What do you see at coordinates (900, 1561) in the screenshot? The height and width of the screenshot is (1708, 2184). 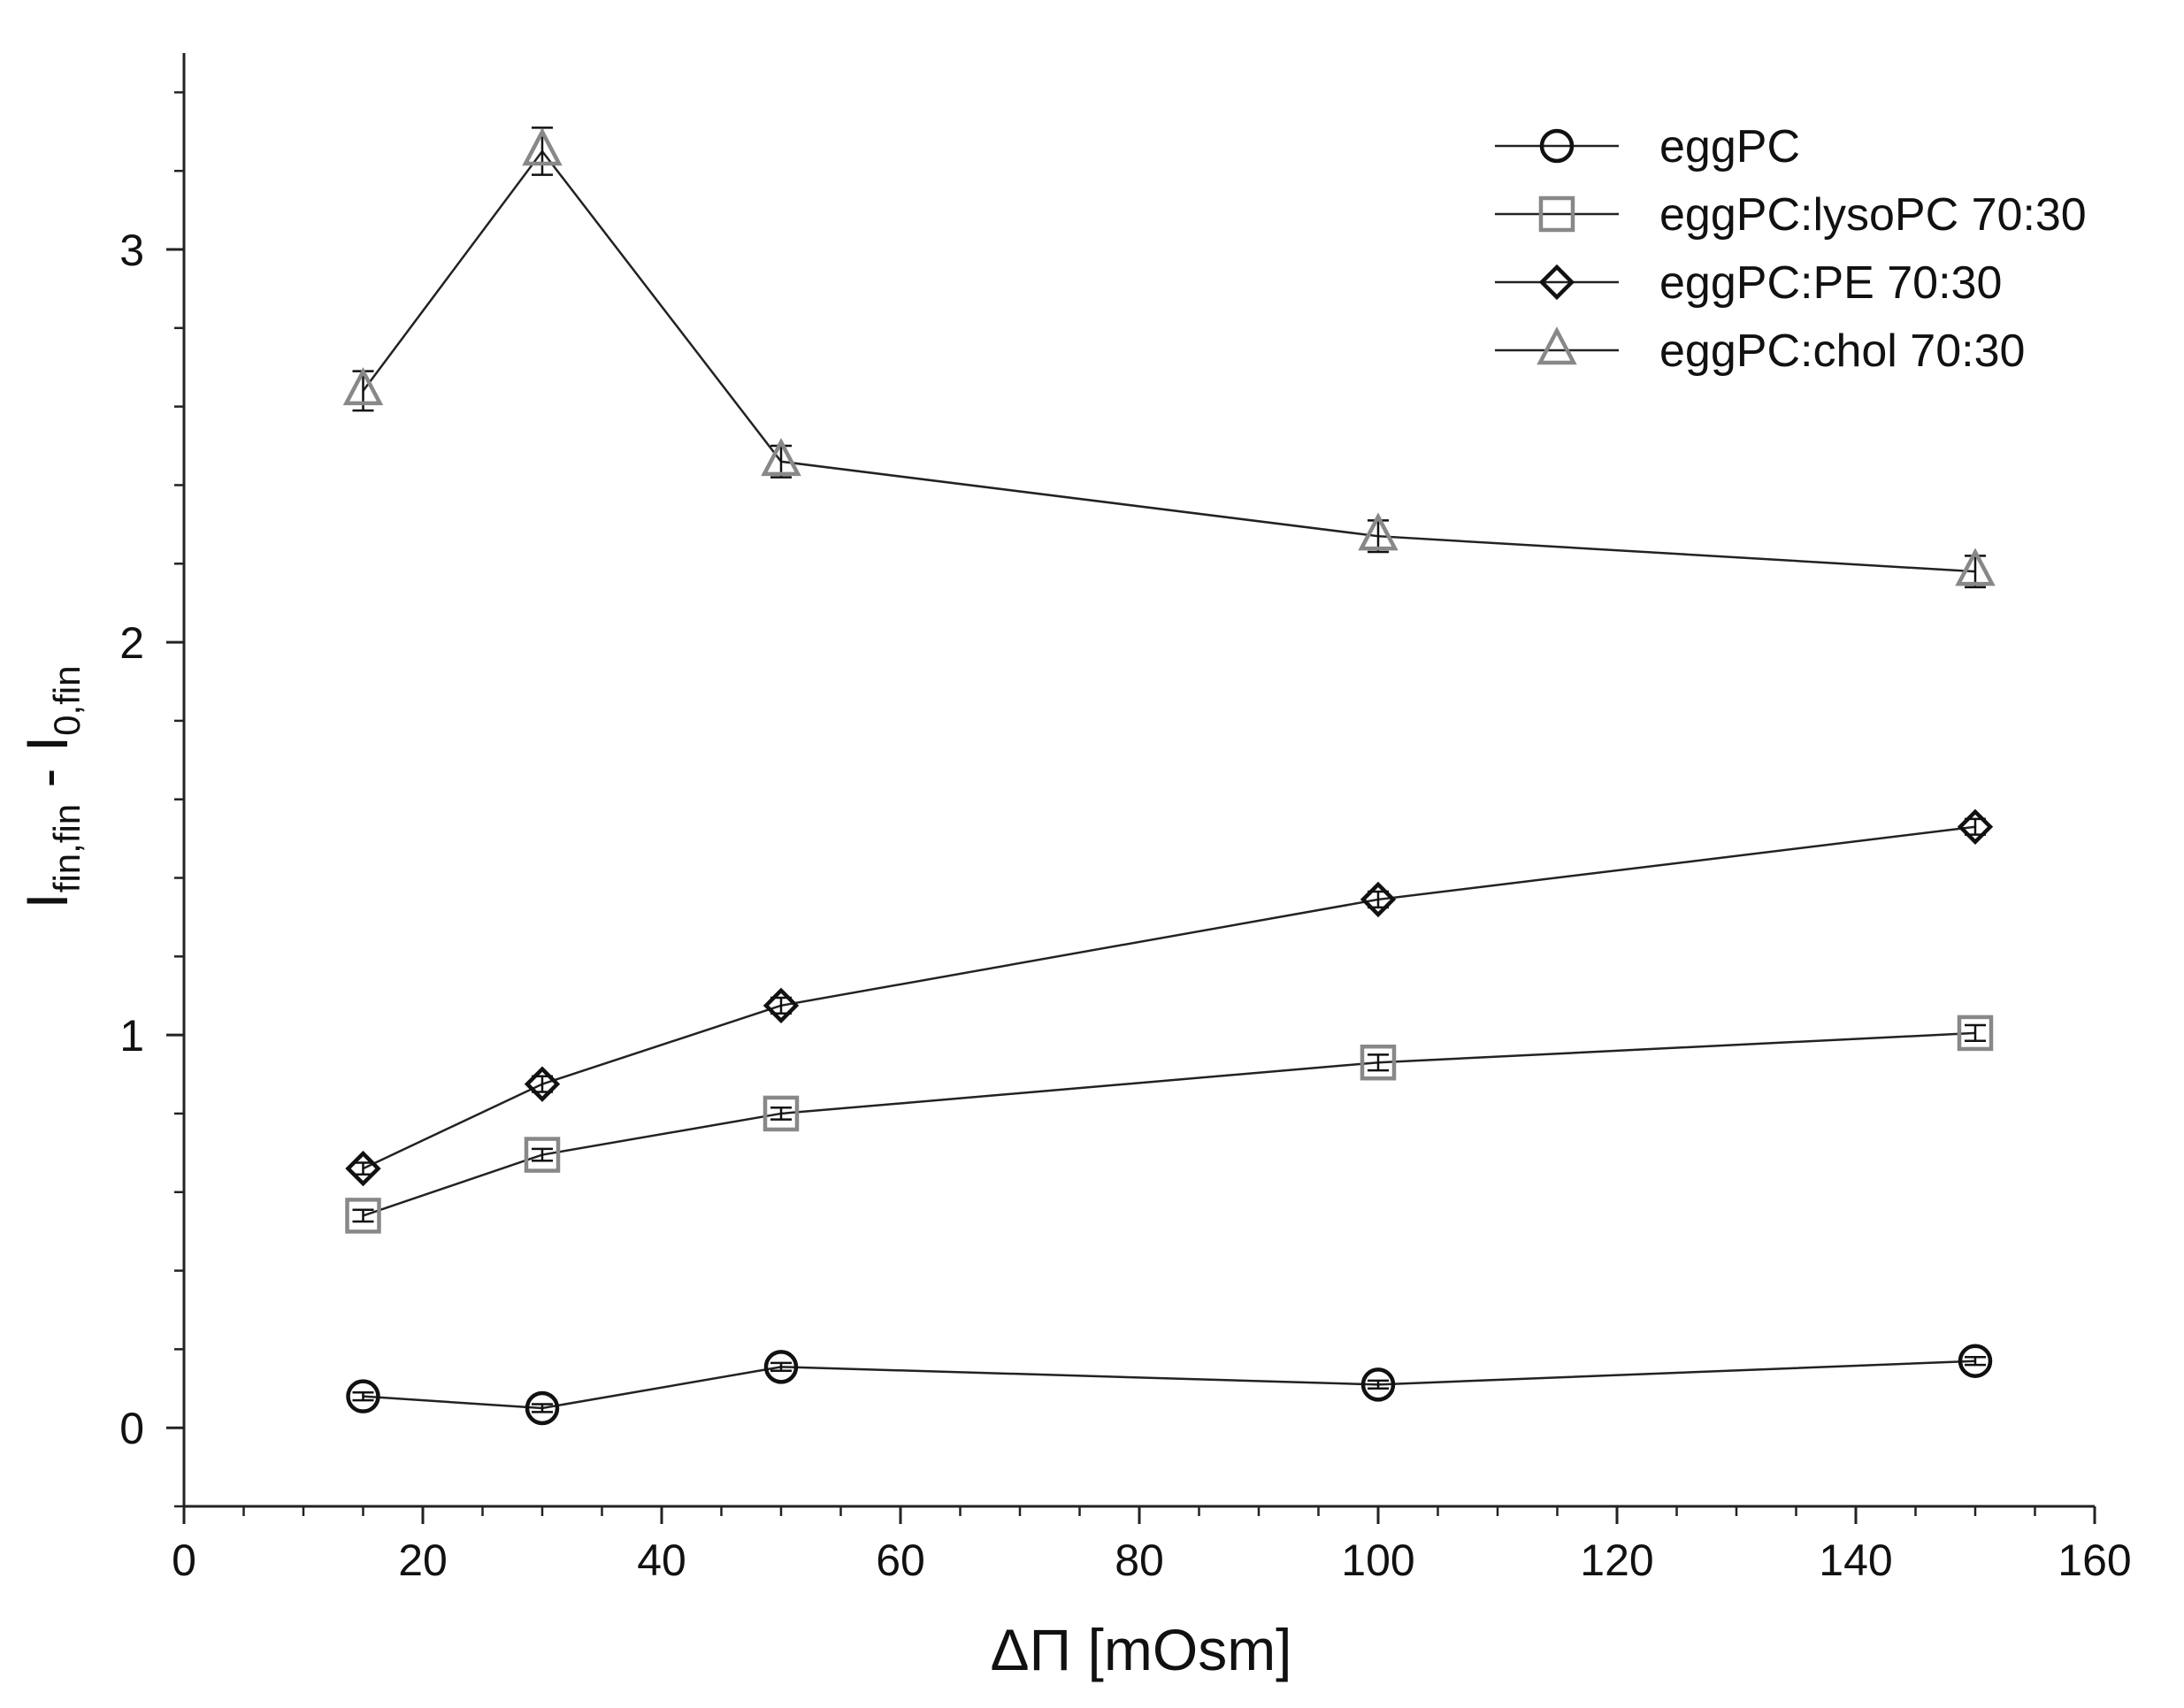 I see `x-tick-label: 60` at bounding box center [900, 1561].